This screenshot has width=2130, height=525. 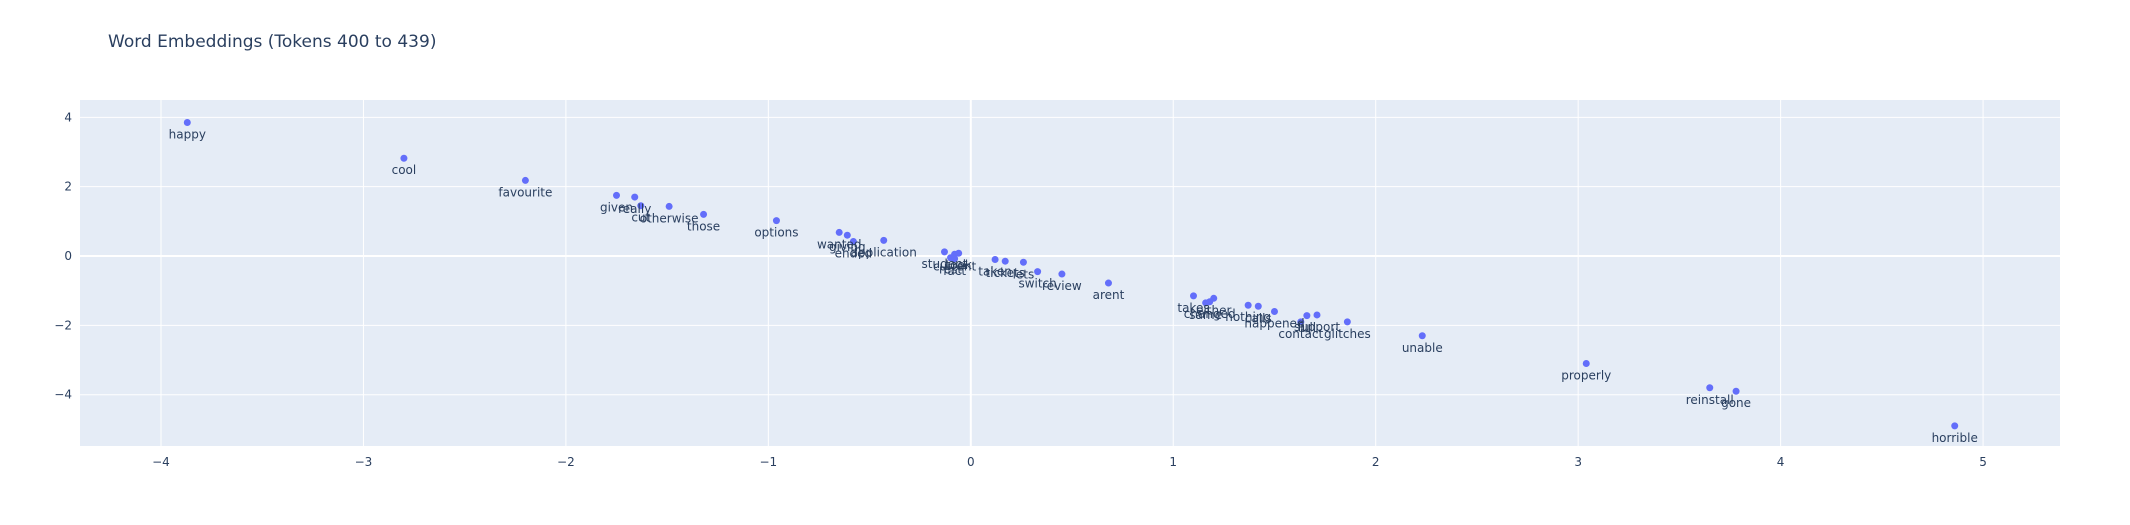 What do you see at coordinates (1586, 375) in the screenshot?
I see `point-label: properly` at bounding box center [1586, 375].